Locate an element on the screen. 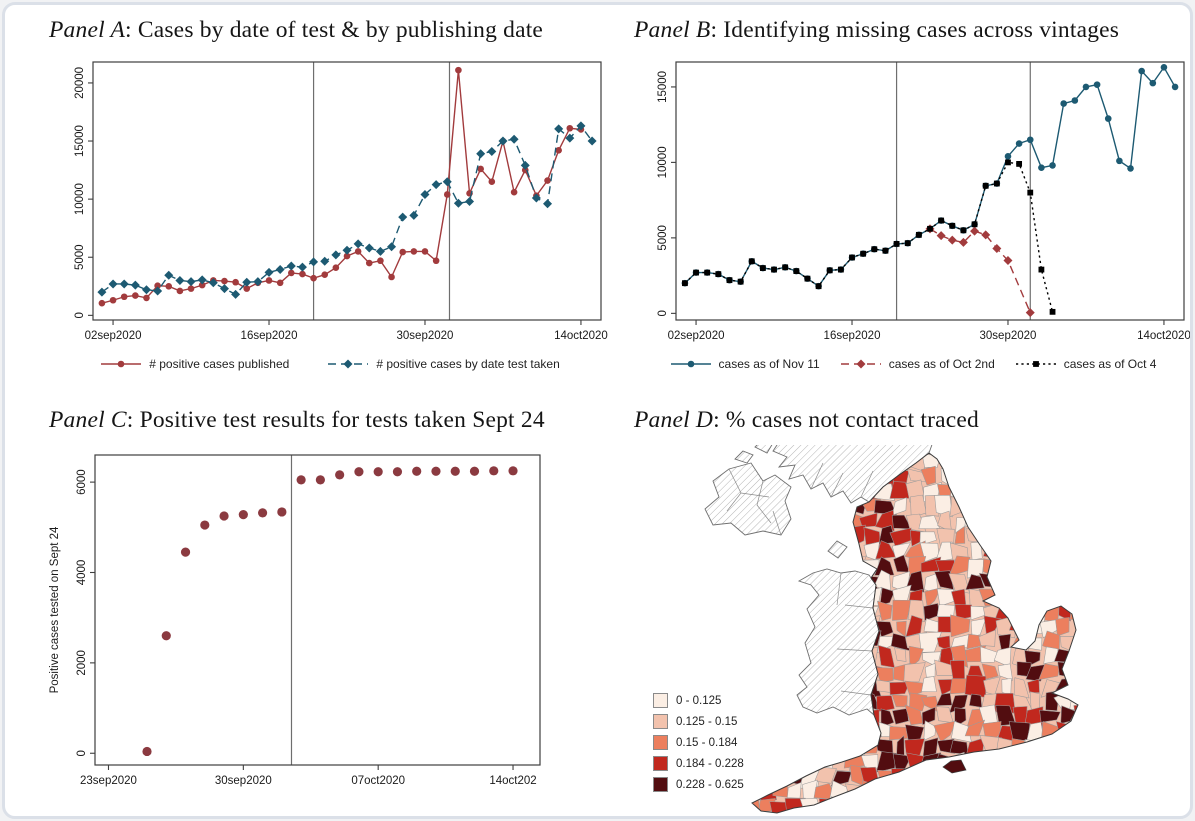 This screenshot has width=1195, height=821. map-legend-label: 0 - 0.125 is located at coordinates (699, 700).